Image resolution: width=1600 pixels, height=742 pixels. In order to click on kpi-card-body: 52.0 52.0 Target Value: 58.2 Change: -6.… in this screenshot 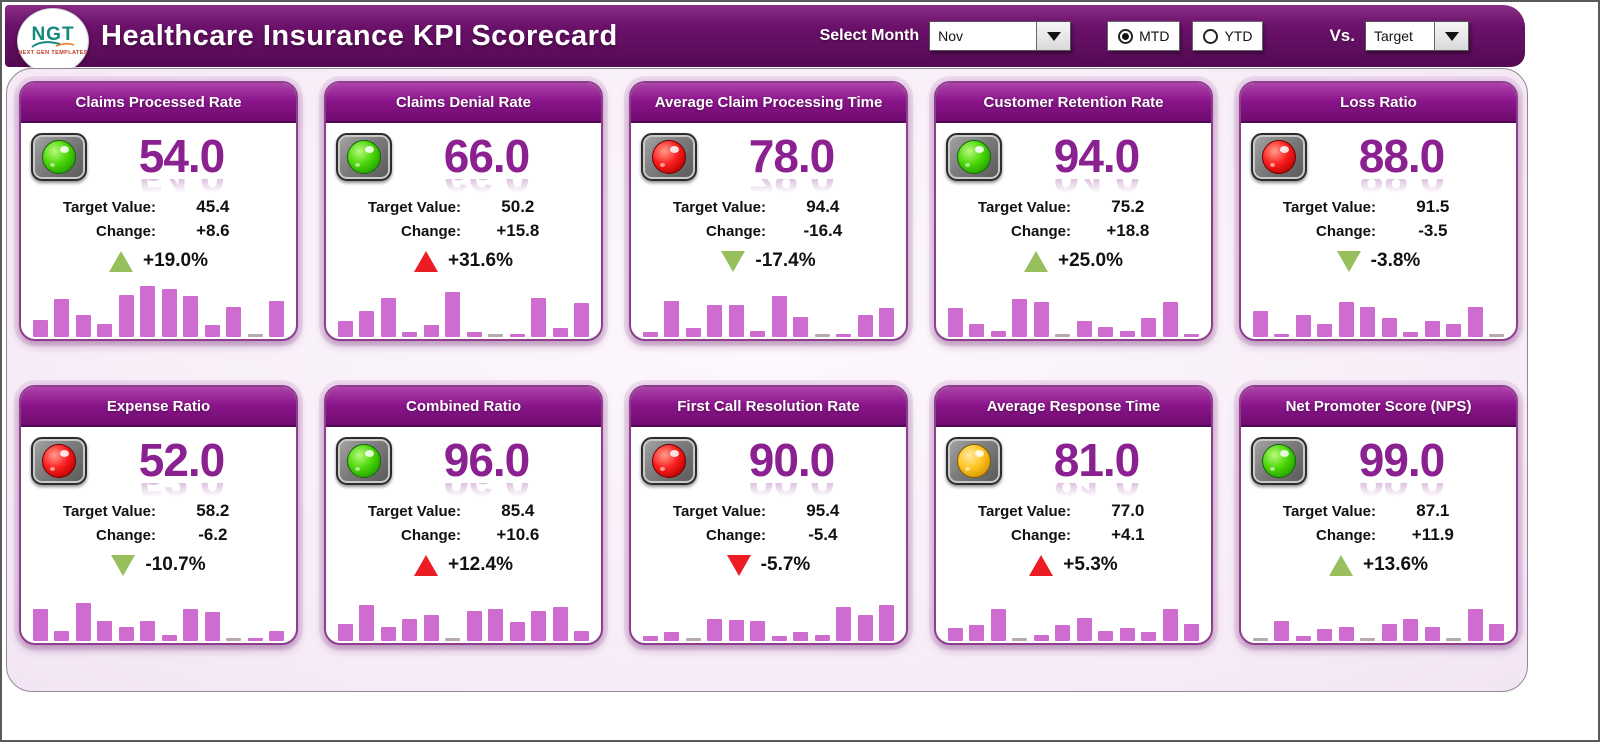, I will do `click(158, 535)`.